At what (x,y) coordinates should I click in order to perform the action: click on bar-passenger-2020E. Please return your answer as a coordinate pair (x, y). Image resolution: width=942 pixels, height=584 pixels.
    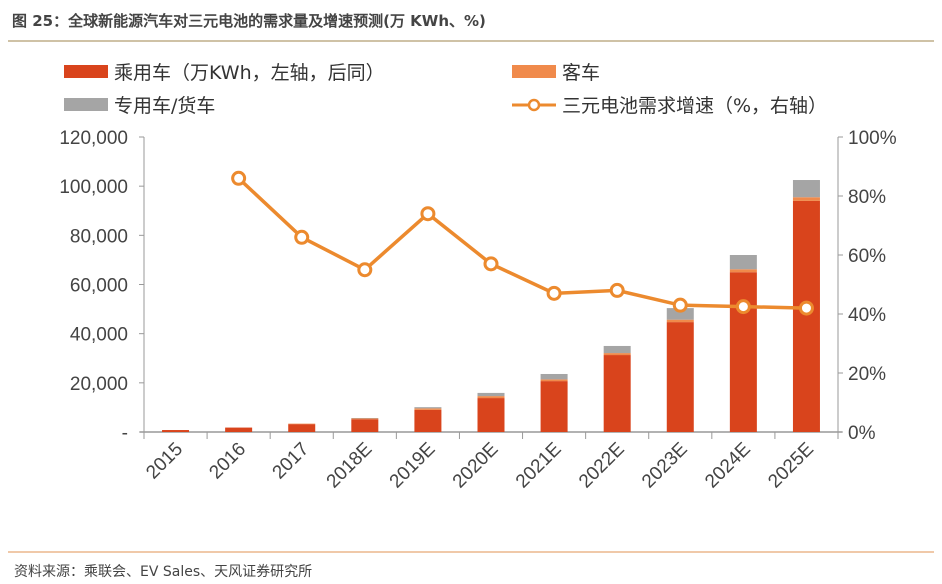
    Looking at the image, I should click on (491, 415).